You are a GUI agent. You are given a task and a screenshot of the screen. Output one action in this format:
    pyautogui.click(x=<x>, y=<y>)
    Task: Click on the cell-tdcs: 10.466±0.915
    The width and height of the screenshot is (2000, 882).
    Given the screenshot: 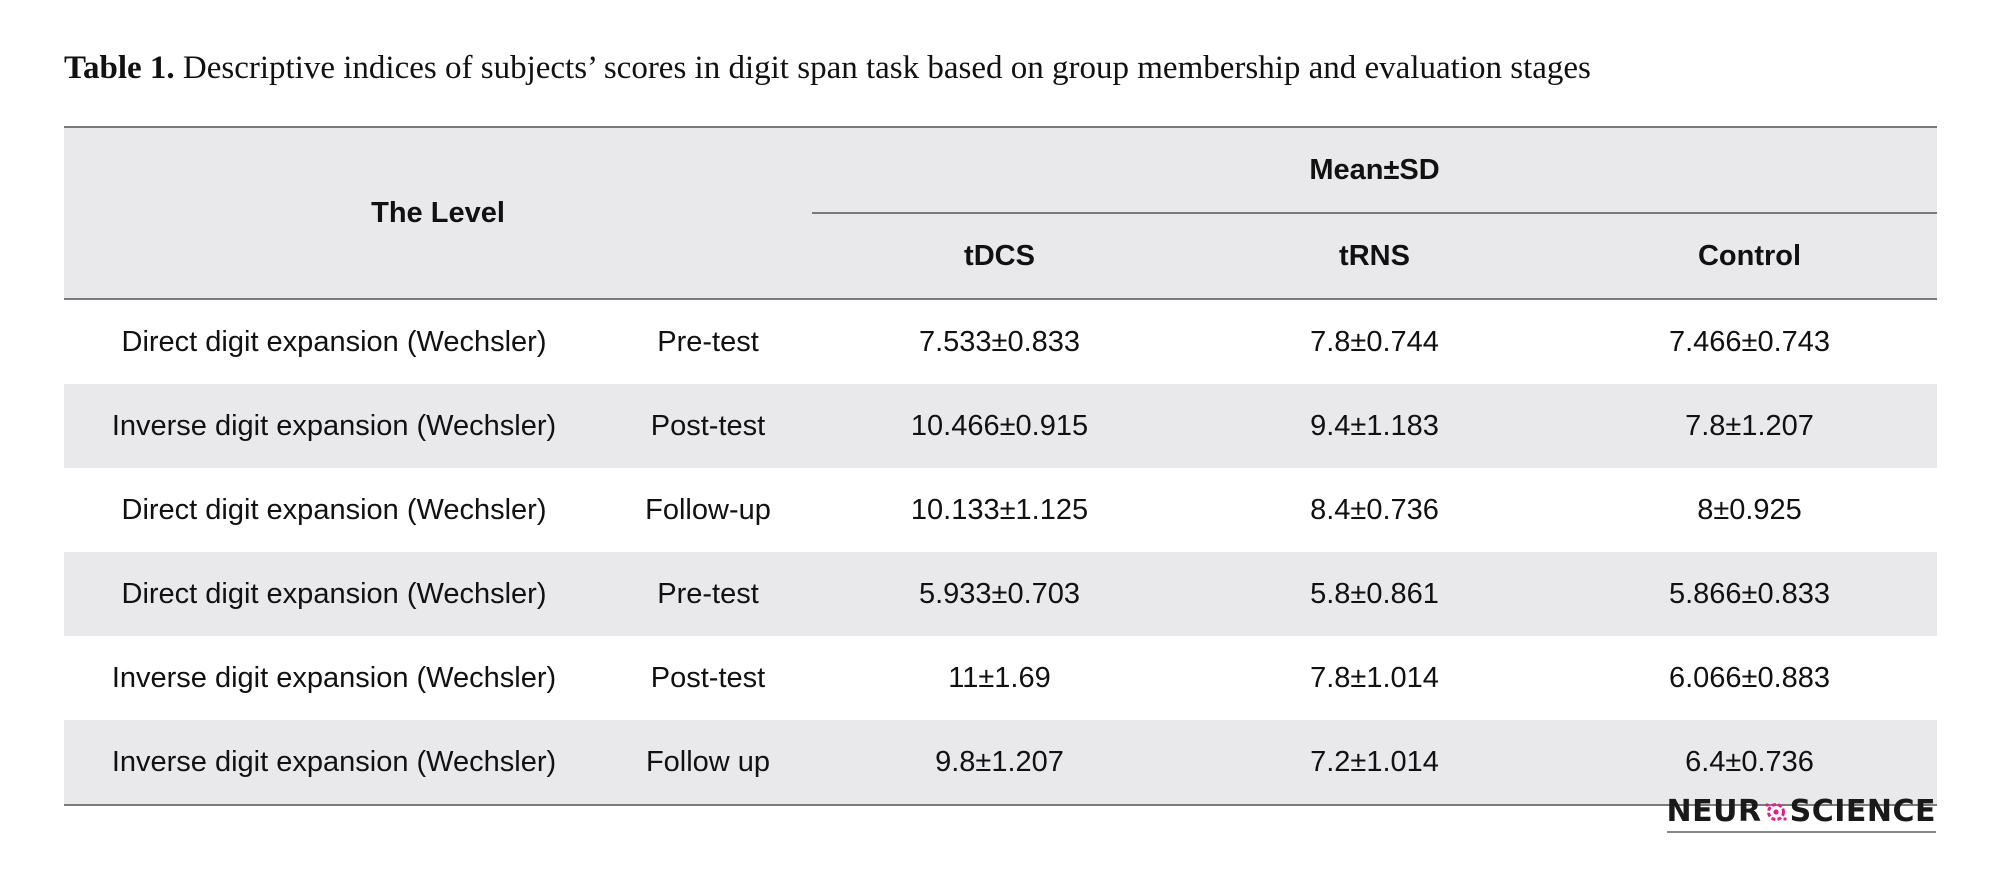 What is the action you would take?
    pyautogui.click(x=999, y=426)
    